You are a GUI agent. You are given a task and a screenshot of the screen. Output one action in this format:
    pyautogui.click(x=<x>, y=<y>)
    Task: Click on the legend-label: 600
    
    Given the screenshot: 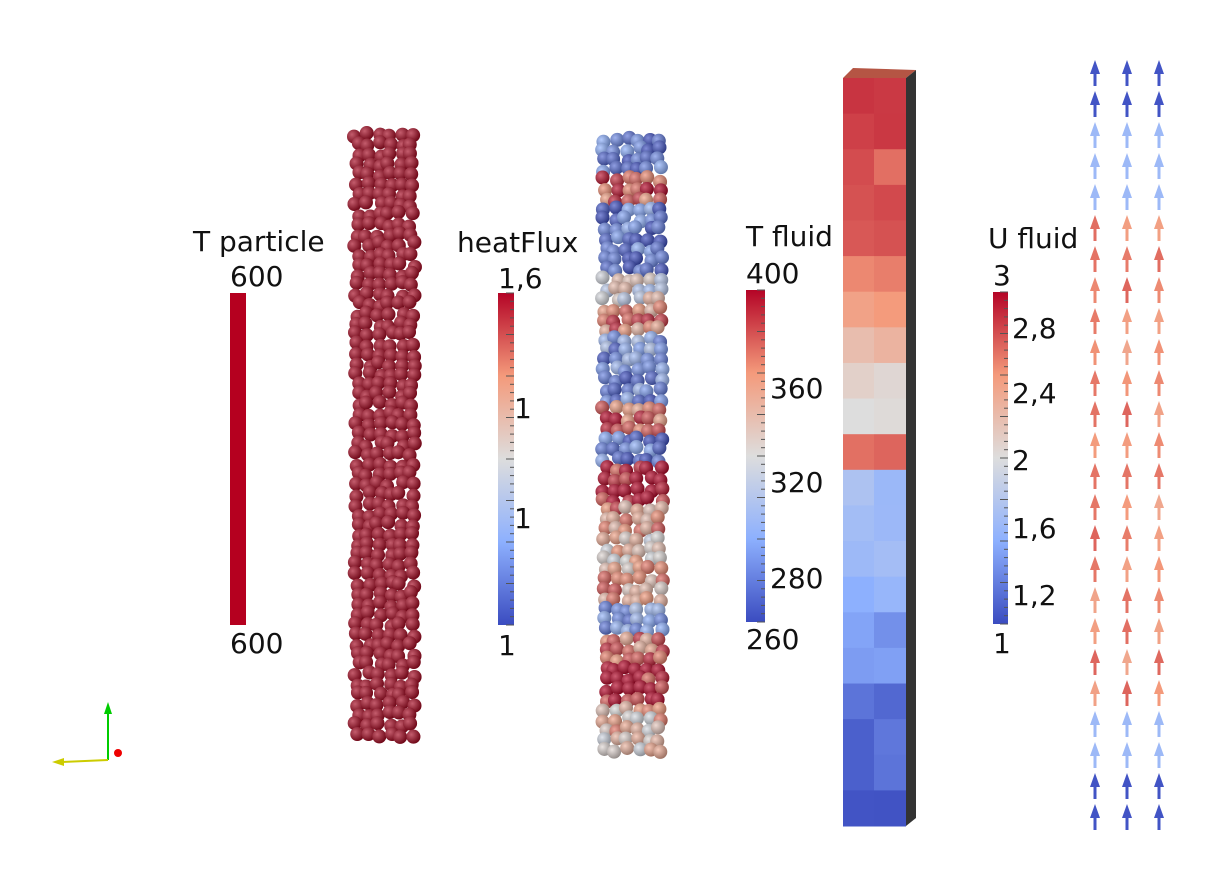 What is the action you would take?
    pyautogui.click(x=256, y=643)
    